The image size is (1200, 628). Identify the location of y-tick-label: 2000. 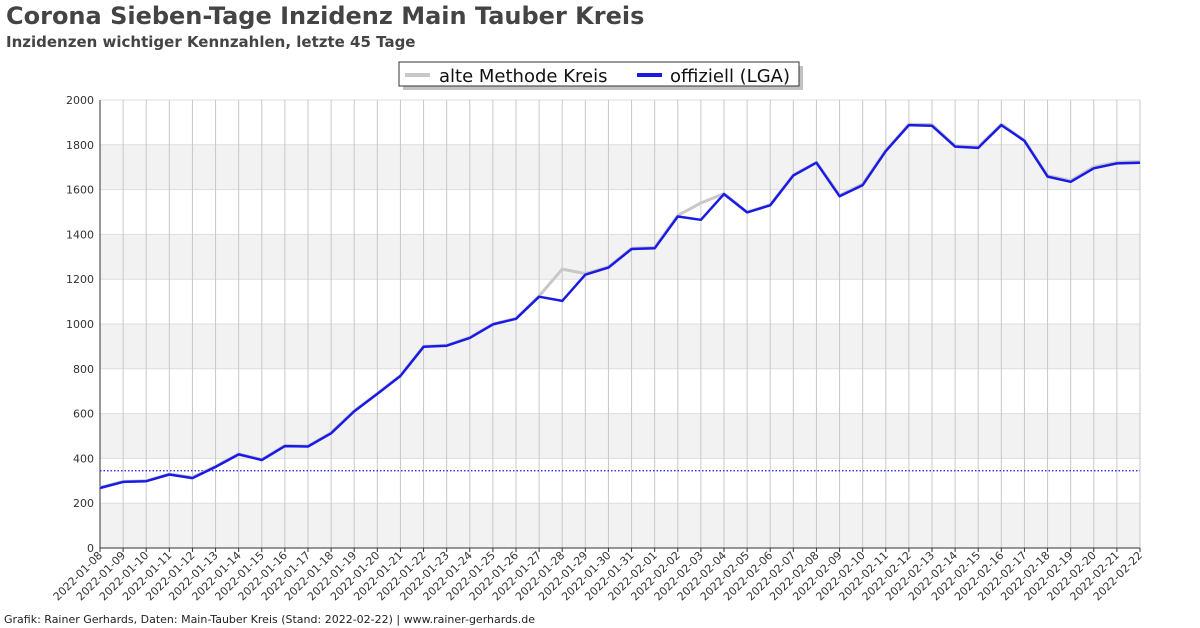
(80, 100).